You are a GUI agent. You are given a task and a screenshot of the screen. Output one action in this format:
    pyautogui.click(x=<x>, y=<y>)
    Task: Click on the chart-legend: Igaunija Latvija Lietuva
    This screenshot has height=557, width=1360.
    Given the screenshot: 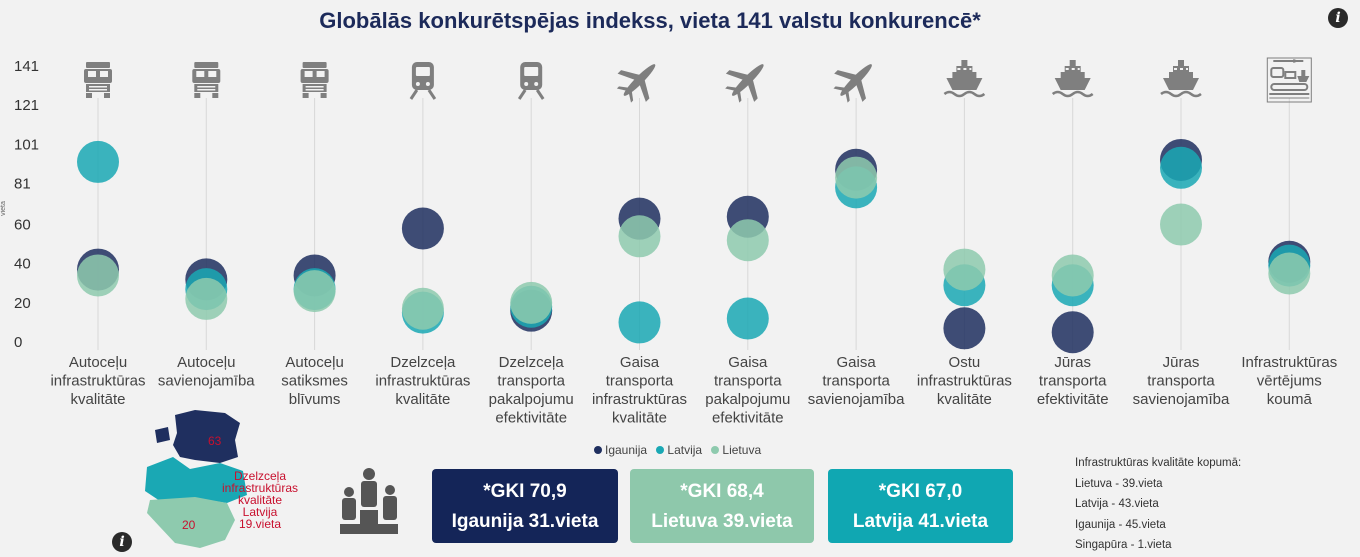 What is the action you would take?
    pyautogui.click(x=674, y=450)
    